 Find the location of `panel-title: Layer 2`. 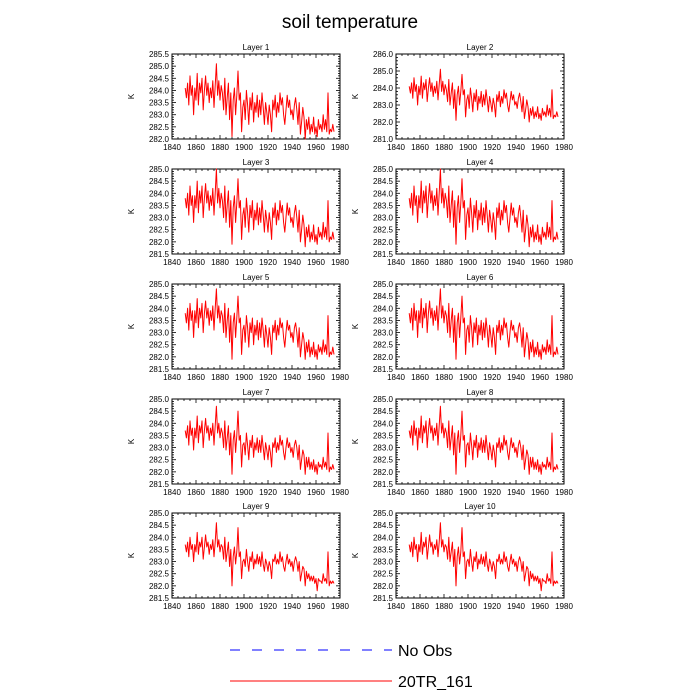

panel-title: Layer 2 is located at coordinates (480, 47).